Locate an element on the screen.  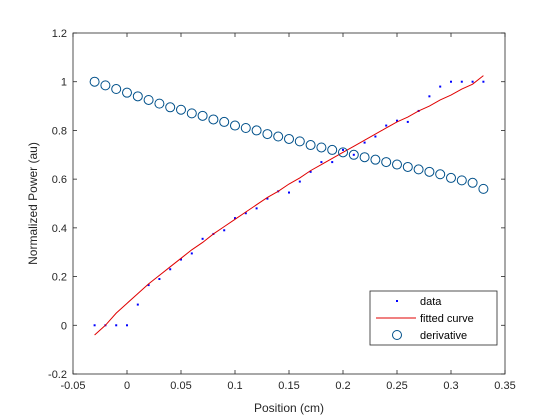
legend-label: derivative is located at coordinates (443, 336).